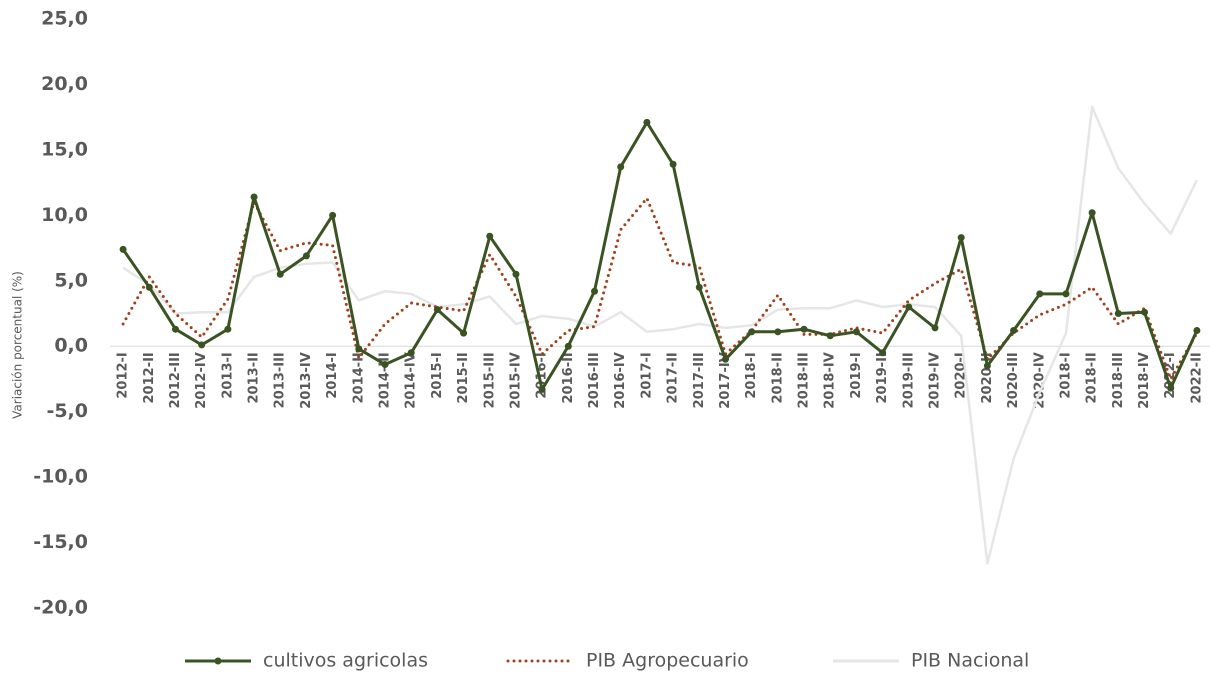  I want to click on x-tick-label: 2013-II, so click(254, 377).